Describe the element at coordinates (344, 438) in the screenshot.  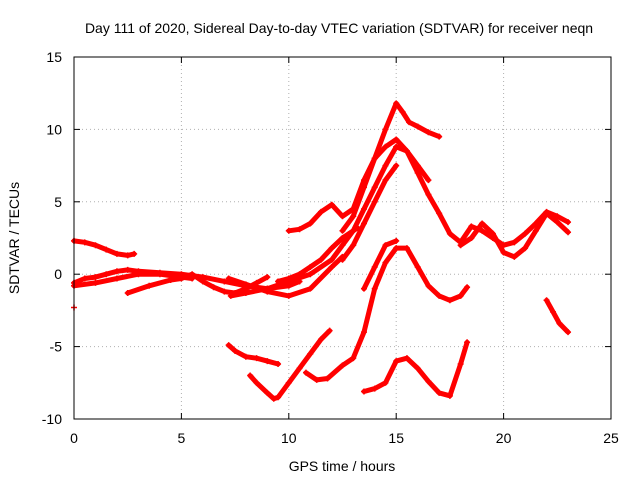
I see `x-tick-labels: 0 5 10 15 20 25` at that location.